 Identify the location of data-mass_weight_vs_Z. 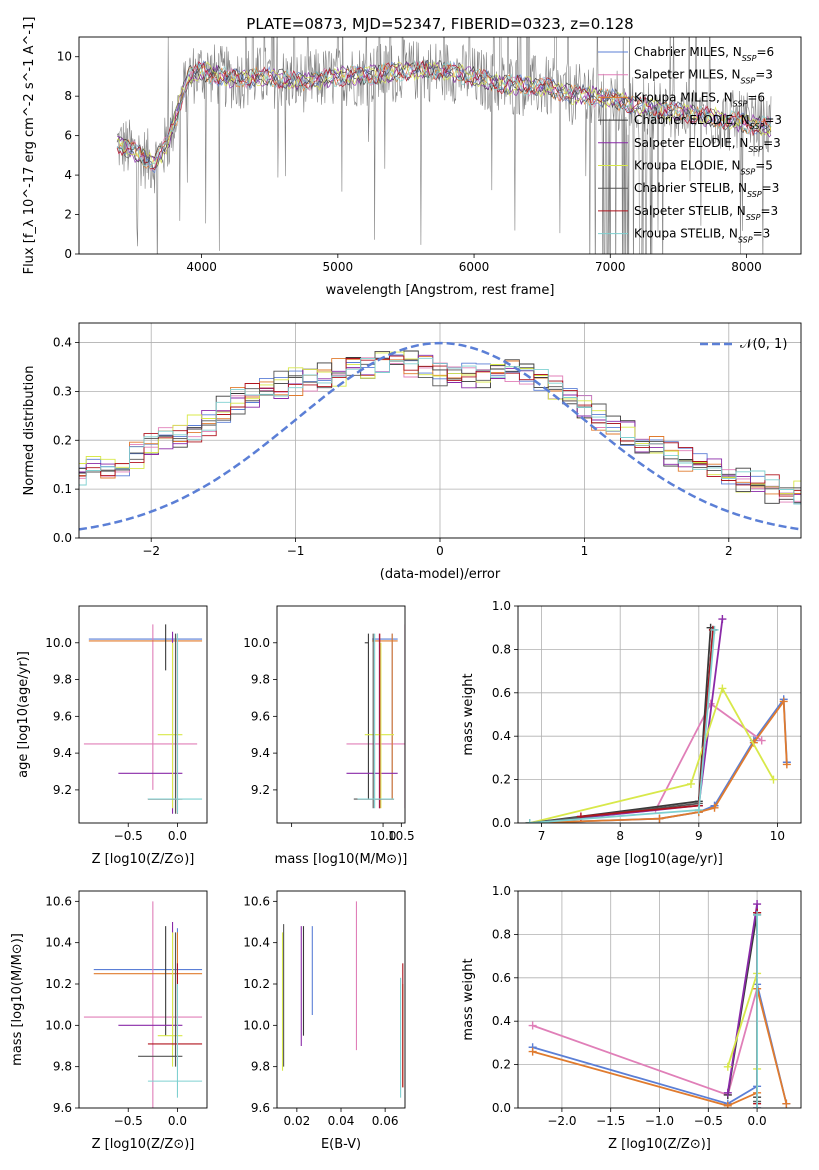
(659, 1004).